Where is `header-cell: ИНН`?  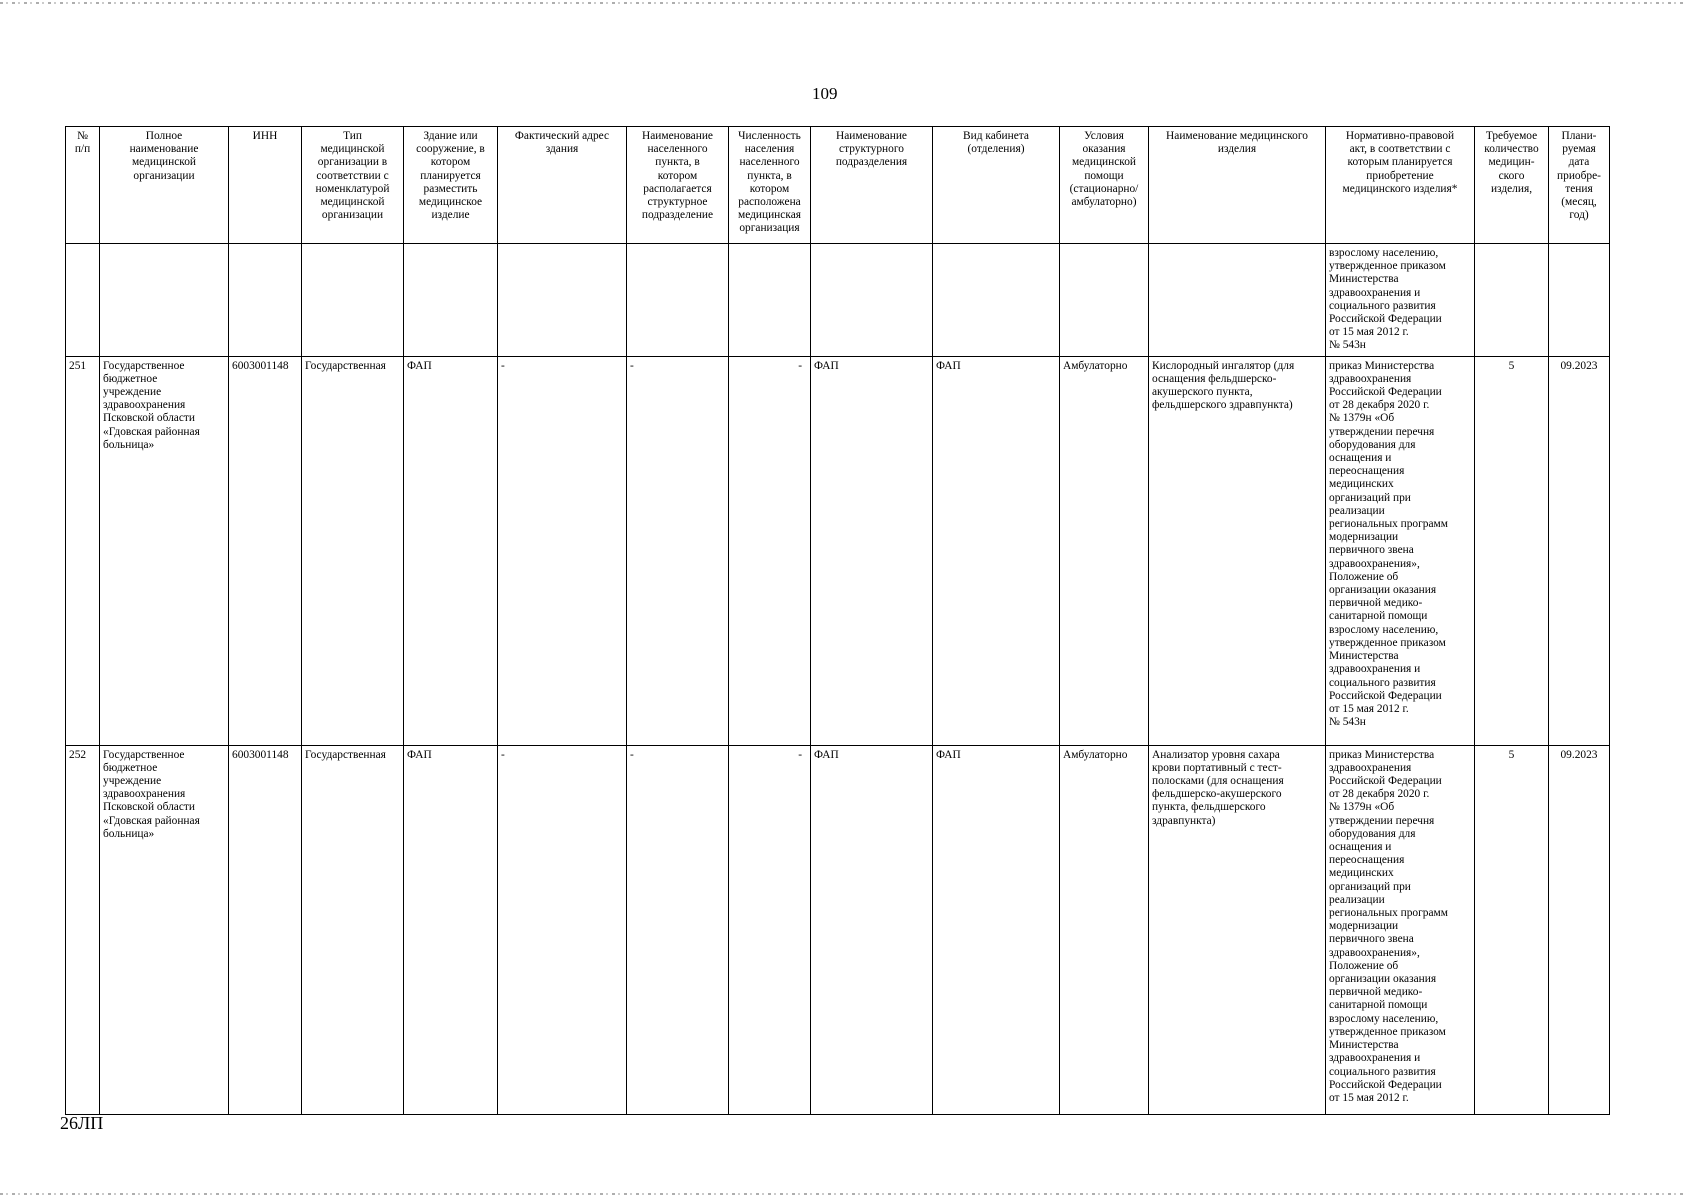 header-cell: ИНН is located at coordinates (265, 185).